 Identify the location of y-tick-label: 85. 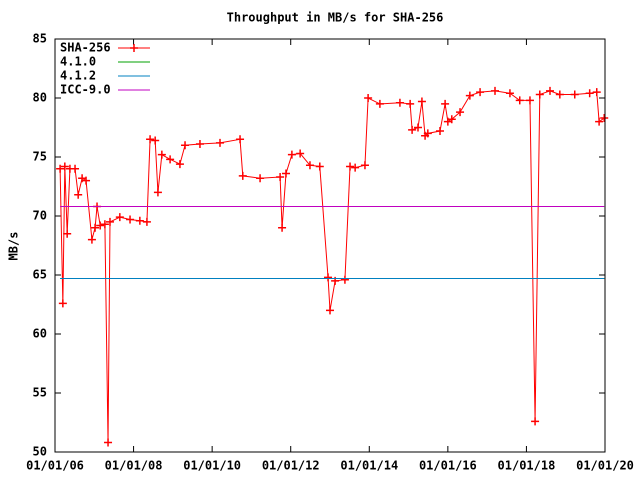
(40, 39).